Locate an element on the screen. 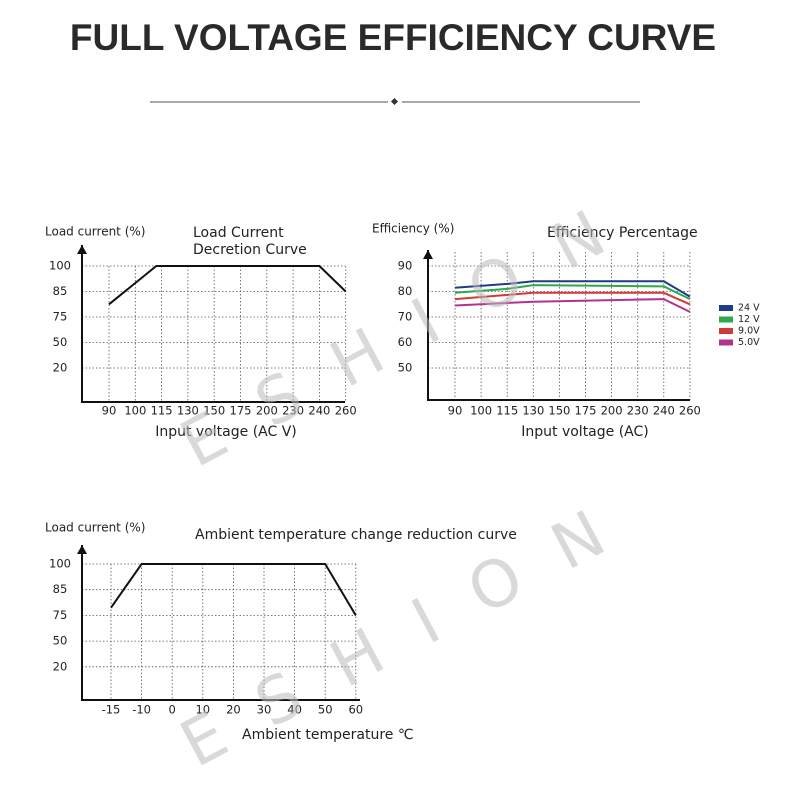 Image resolution: width=790 pixels, height=809 pixels. x-tick-label: 50 is located at coordinates (325, 710).